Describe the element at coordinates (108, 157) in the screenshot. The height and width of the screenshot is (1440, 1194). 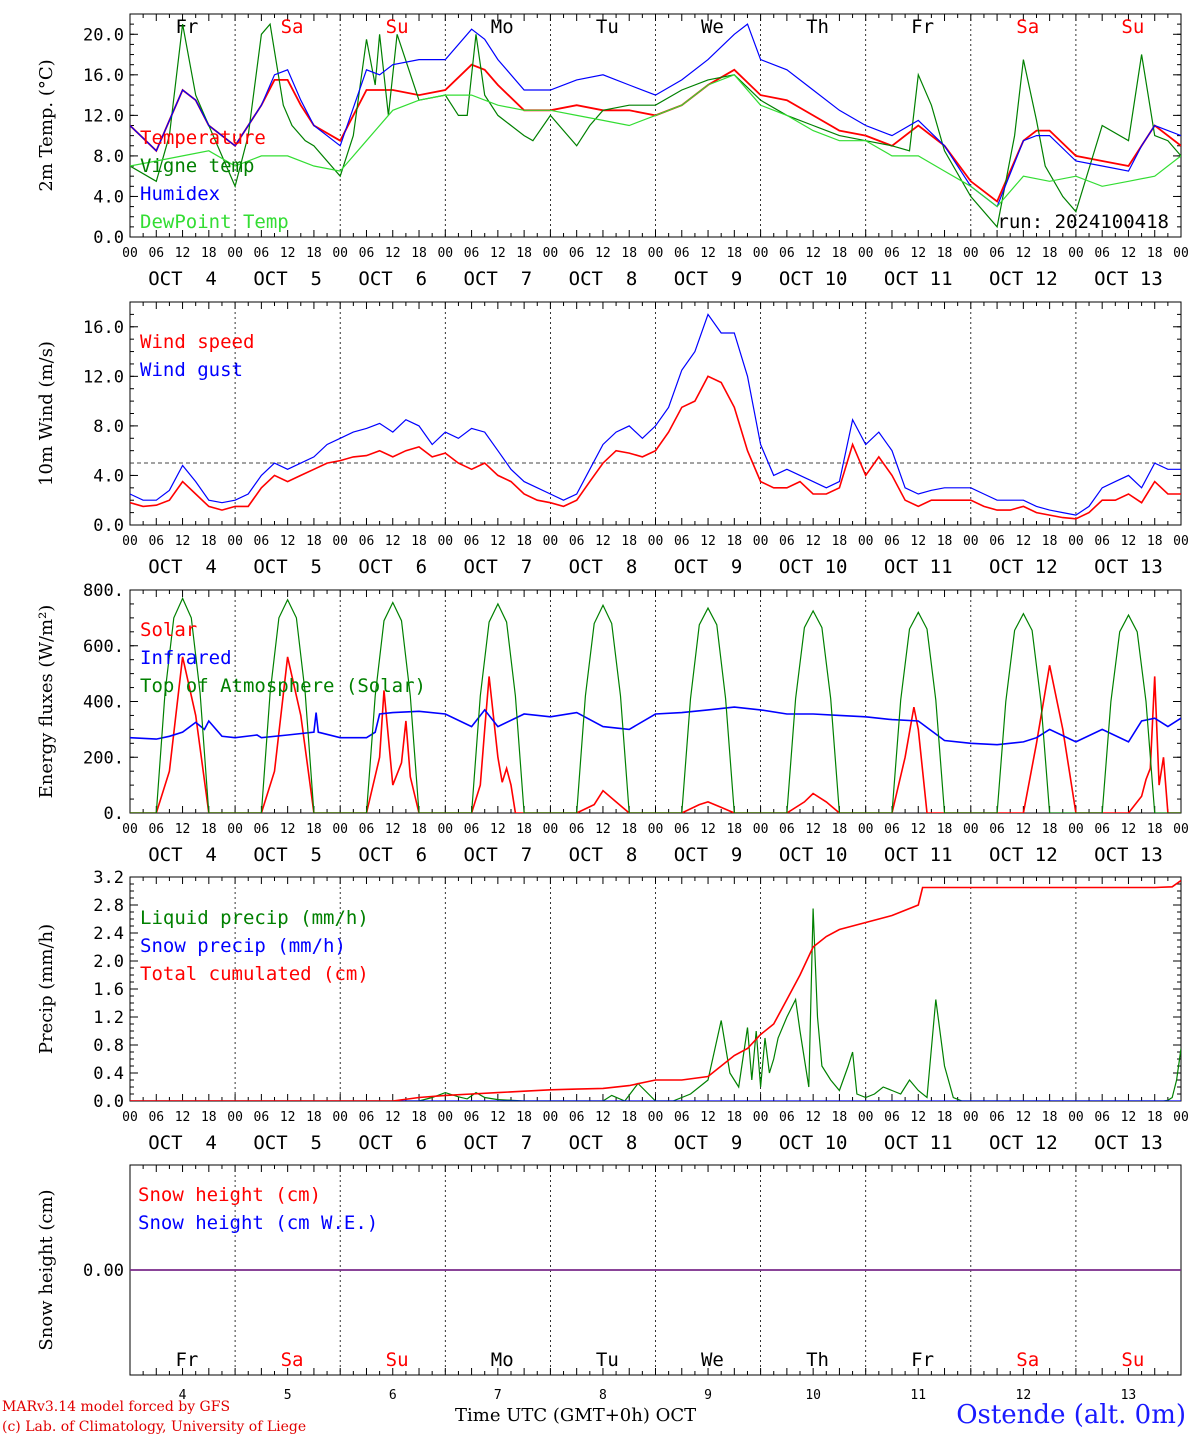
I see `y-tick-label: 8.0` at that location.